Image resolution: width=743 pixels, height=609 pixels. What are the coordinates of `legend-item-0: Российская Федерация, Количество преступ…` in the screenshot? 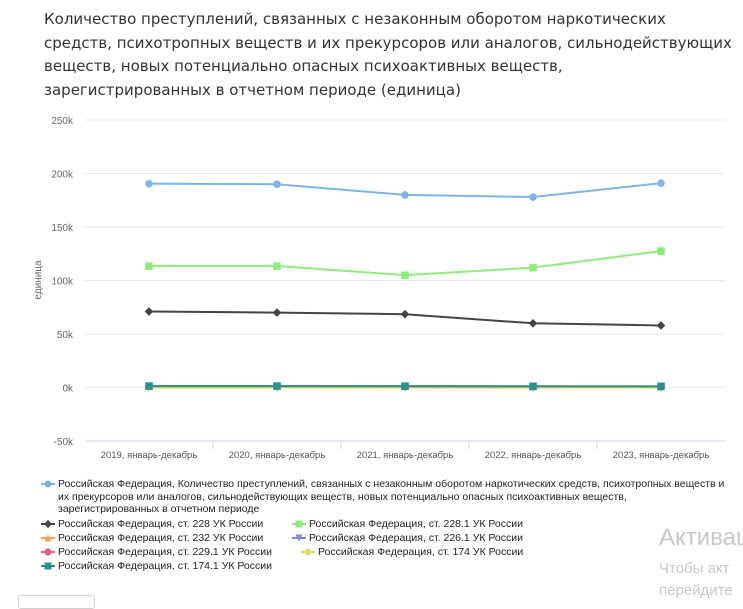 It's located at (385, 497).